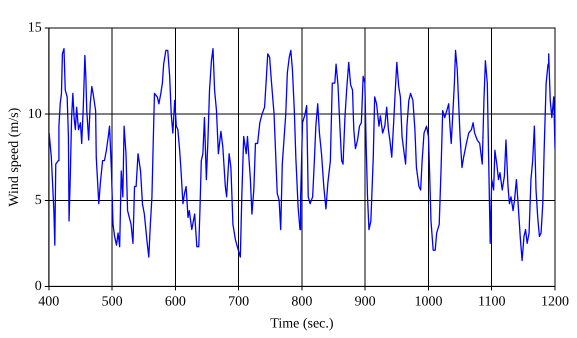 The image size is (577, 338). Describe the element at coordinates (38, 200) in the screenshot. I see `y-tick-label: 5` at that location.